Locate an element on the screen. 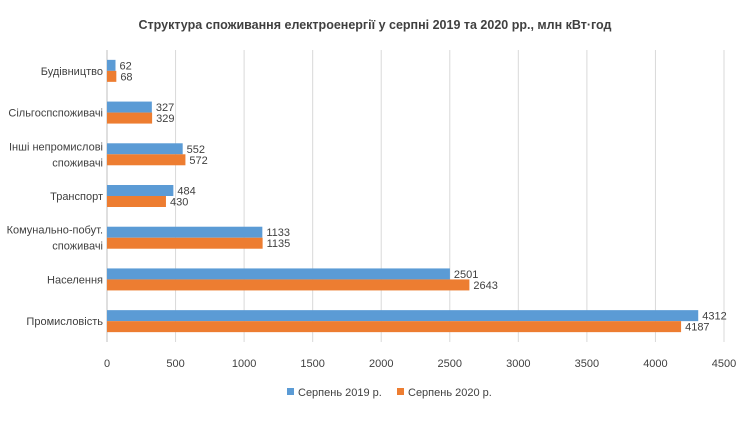  x-tick-label: 2500 is located at coordinates (450, 364).